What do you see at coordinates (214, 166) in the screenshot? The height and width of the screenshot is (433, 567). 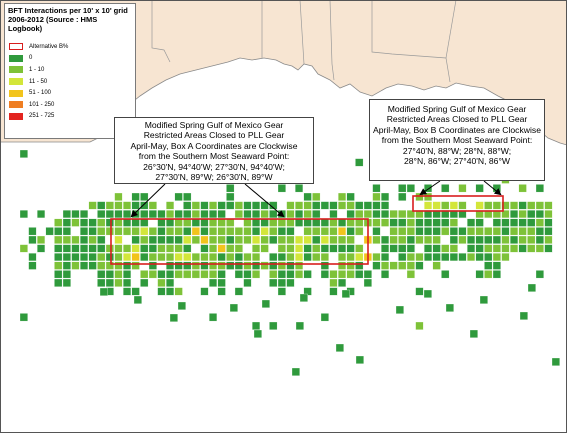 I see `callout-line: 26°30'N, 94°40'W; 27°30'N, 94°40'W;` at bounding box center [214, 166].